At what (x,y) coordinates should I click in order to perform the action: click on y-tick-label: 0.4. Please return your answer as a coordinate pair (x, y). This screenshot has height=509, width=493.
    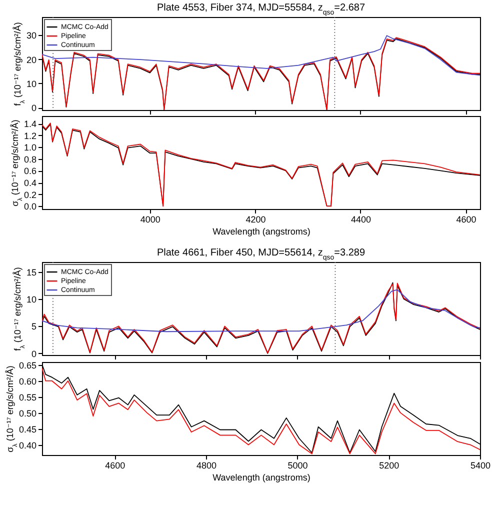
    Looking at the image, I should click on (30, 183).